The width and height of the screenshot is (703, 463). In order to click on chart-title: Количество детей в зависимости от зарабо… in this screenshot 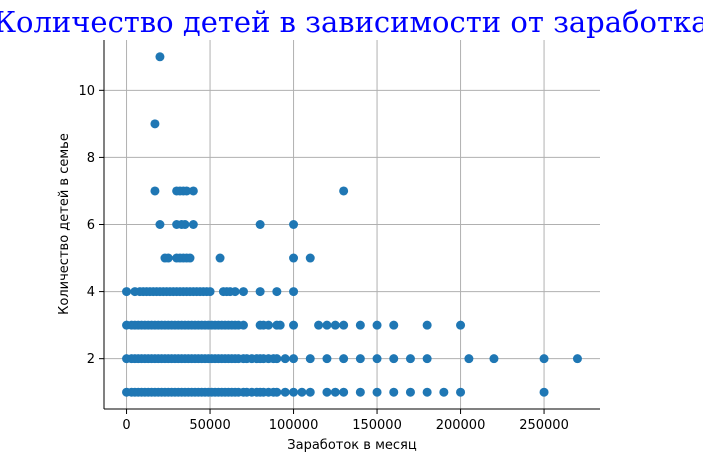, I will do `click(351, 22)`.